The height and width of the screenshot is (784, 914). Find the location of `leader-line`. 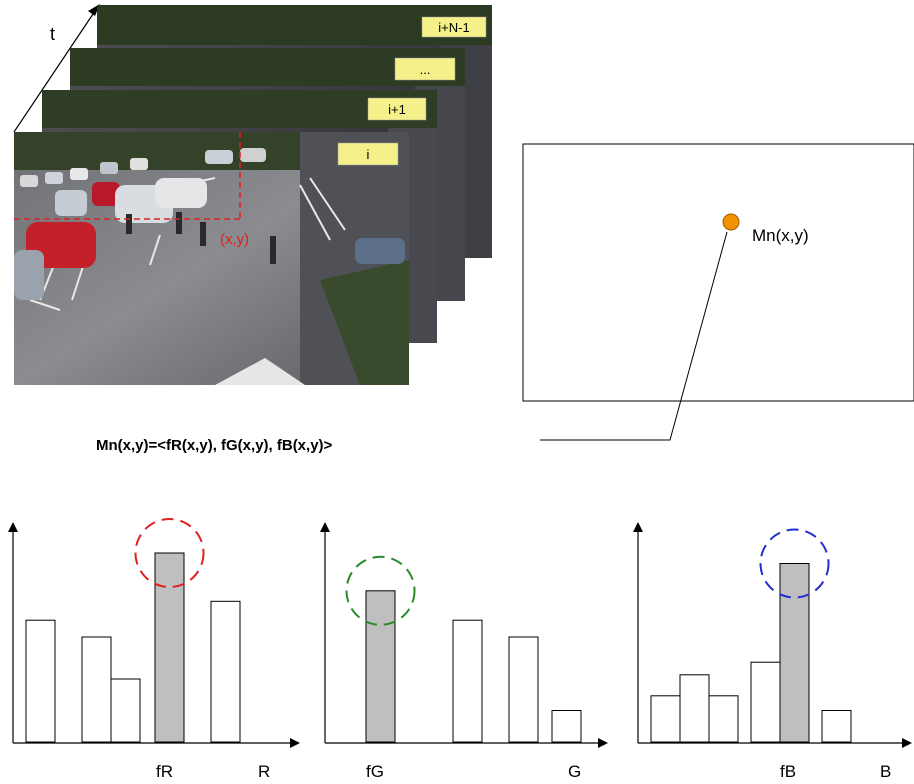

leader-line is located at coordinates (634, 336).